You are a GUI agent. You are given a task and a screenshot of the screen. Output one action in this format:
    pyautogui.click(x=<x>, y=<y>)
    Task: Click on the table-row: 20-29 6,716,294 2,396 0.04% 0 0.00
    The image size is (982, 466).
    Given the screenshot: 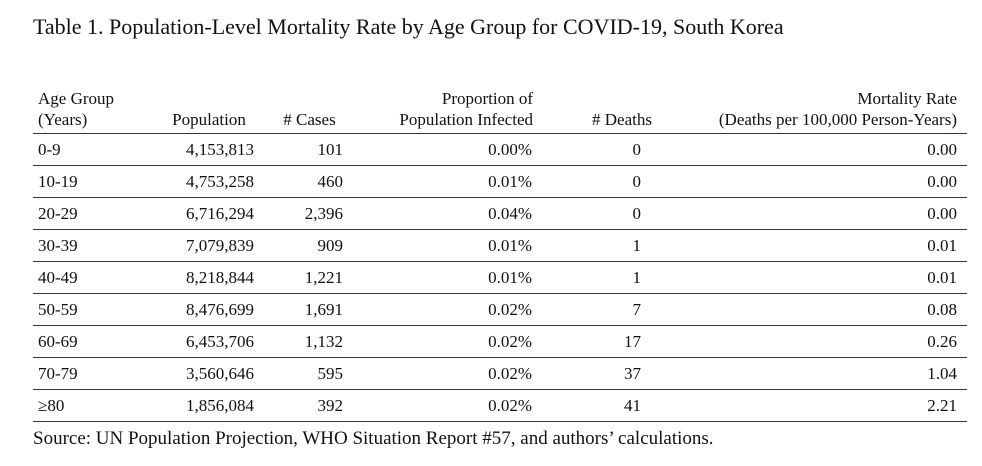 What is the action you would take?
    pyautogui.click(x=500, y=213)
    